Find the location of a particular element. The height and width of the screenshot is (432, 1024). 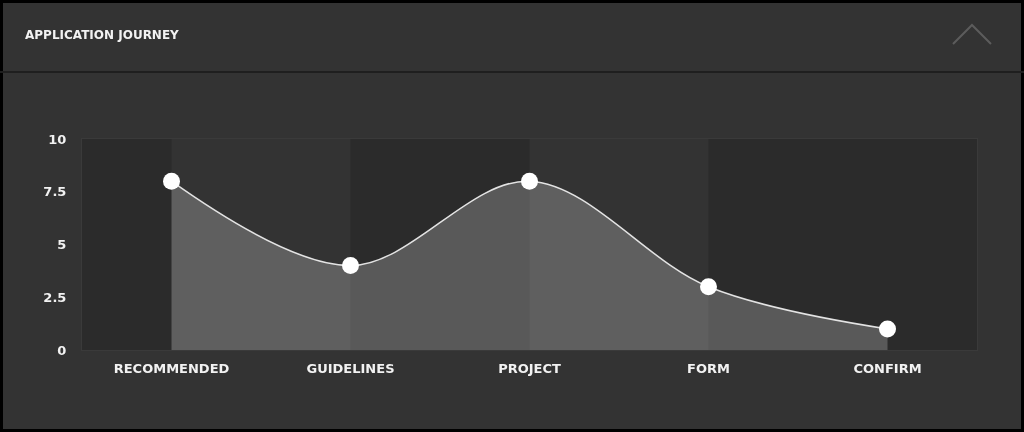

x-tick-label: CONFIRM is located at coordinates (887, 368).